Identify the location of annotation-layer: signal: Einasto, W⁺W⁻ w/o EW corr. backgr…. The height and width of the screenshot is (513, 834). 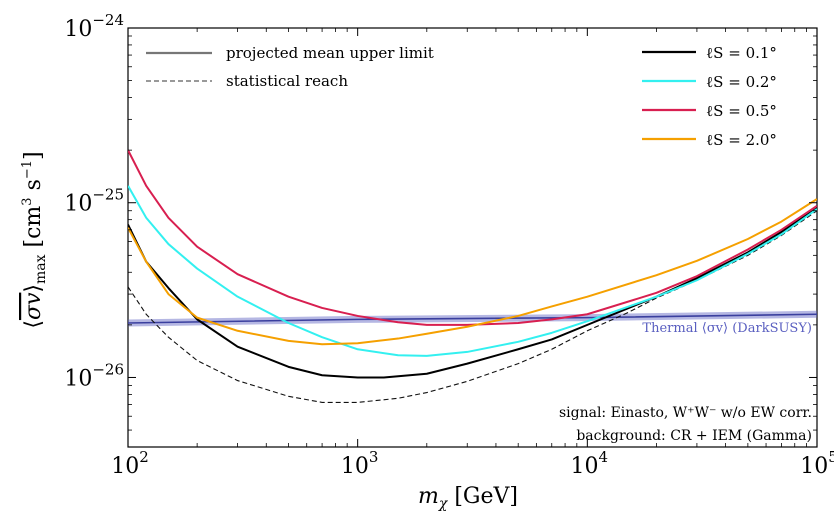
(685, 424).